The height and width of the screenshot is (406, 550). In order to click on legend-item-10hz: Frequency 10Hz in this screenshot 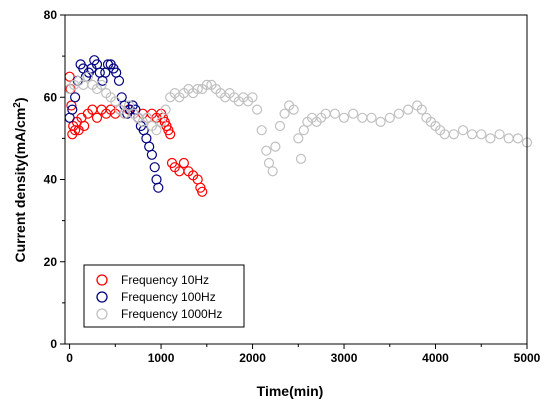, I will do `click(152, 280)`.